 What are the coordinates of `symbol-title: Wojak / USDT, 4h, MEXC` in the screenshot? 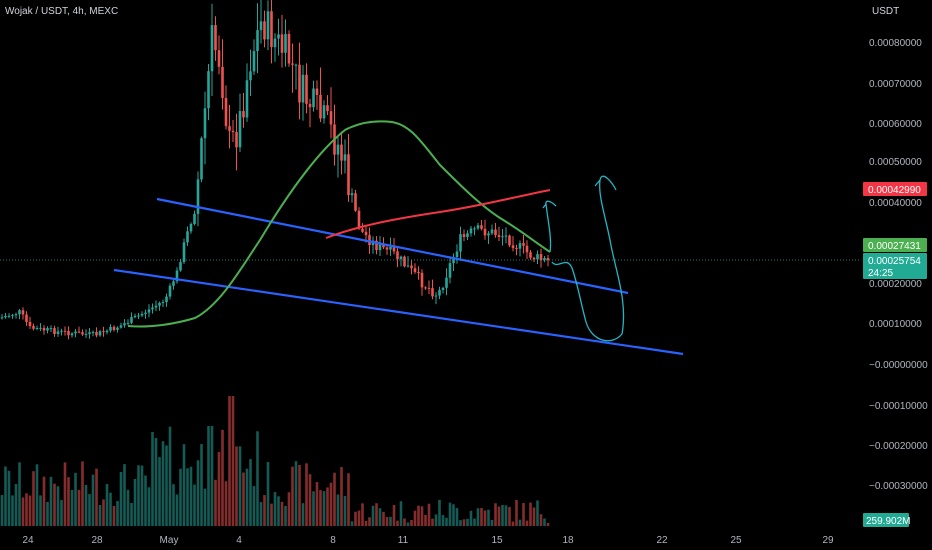 It's located at (62, 11).